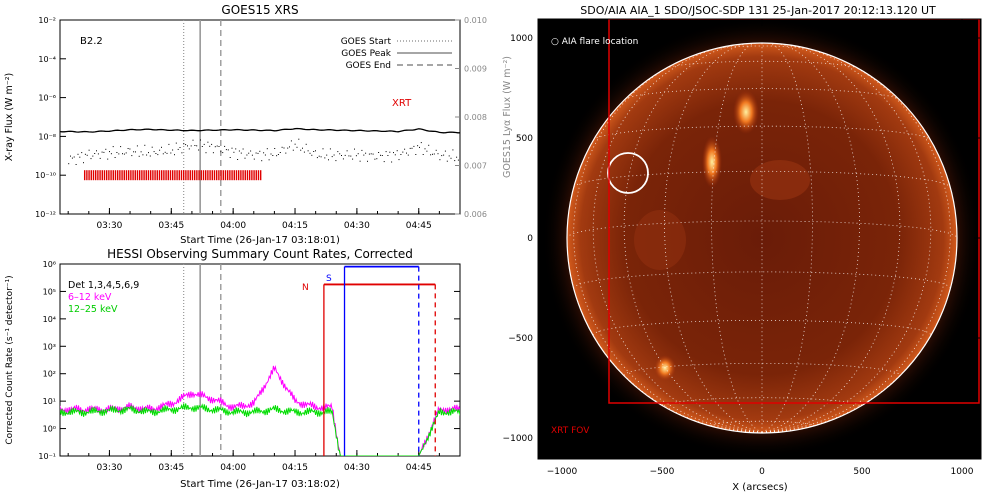 The image size is (1000, 500). I want to click on aia-y-tick-label: 1000, so click(521, 39).